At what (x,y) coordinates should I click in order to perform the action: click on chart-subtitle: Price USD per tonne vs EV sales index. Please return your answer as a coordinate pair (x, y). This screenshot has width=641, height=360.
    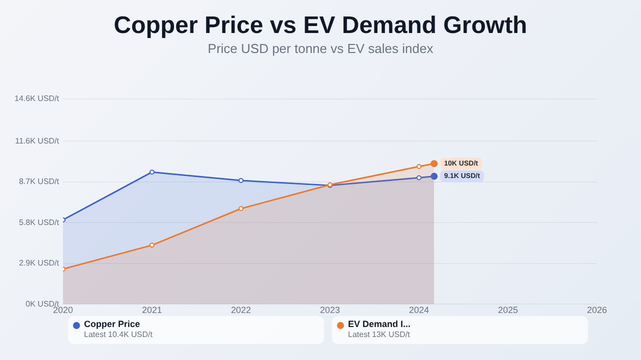
    Looking at the image, I should click on (320, 48).